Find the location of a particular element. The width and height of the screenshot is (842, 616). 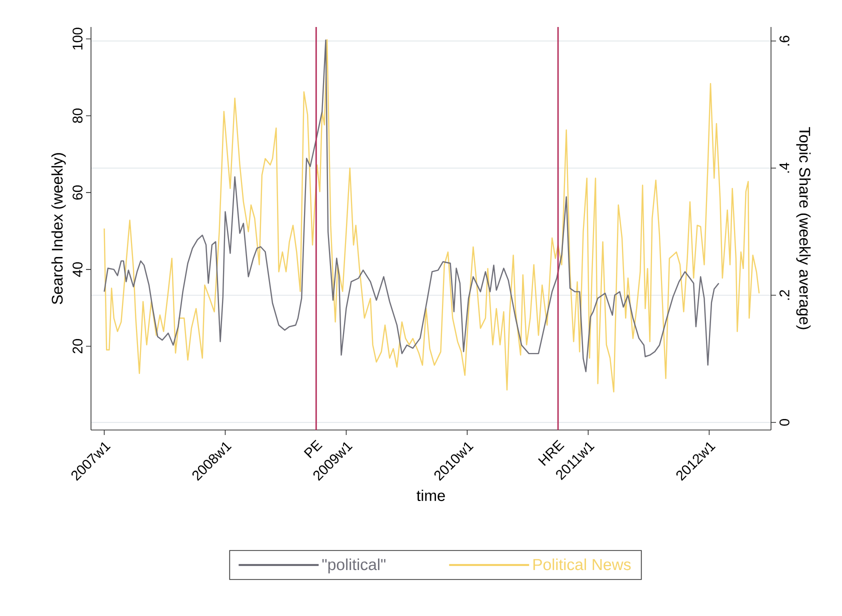

y-tick-label: 80 is located at coordinates (77, 115).